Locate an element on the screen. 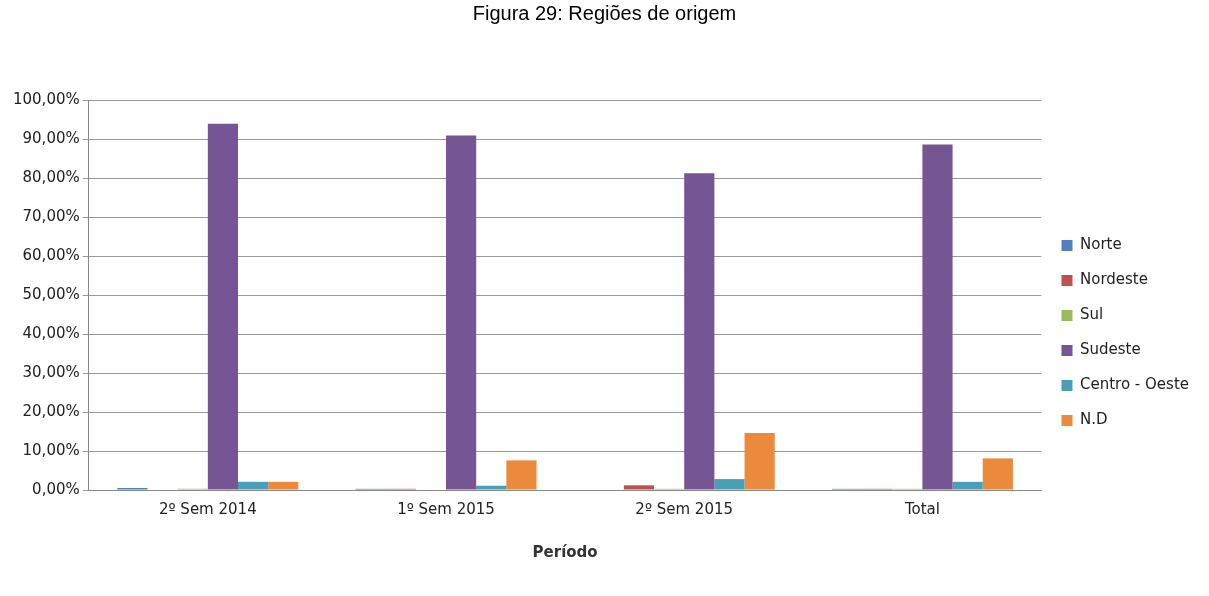 The width and height of the screenshot is (1209, 596). y-tick-label: 100,00% is located at coordinates (46, 98).